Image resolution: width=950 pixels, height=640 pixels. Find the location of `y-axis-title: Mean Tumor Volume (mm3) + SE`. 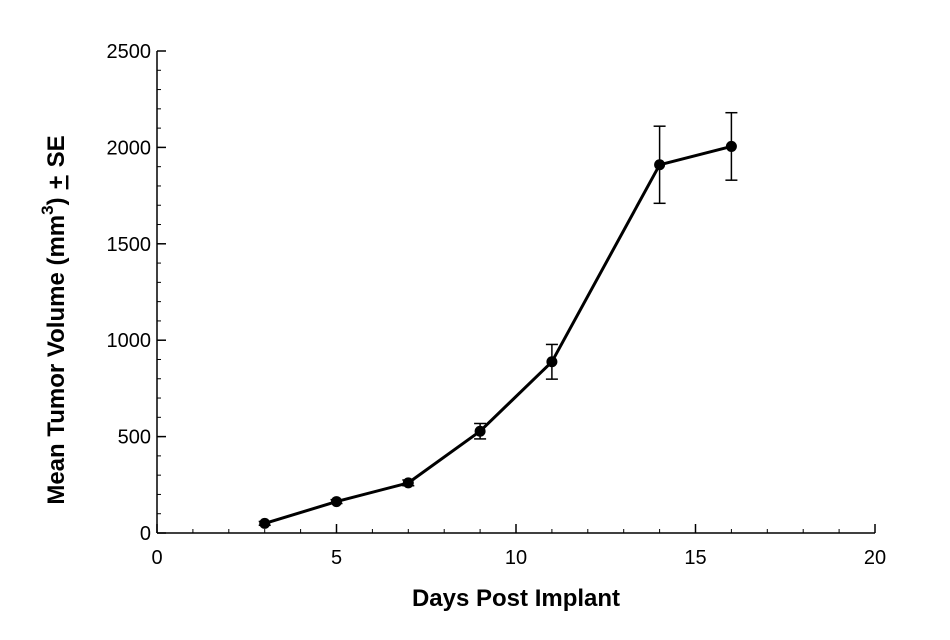

y-axis-title: Mean Tumor Volume (mm3) + SE is located at coordinates (54, 319).